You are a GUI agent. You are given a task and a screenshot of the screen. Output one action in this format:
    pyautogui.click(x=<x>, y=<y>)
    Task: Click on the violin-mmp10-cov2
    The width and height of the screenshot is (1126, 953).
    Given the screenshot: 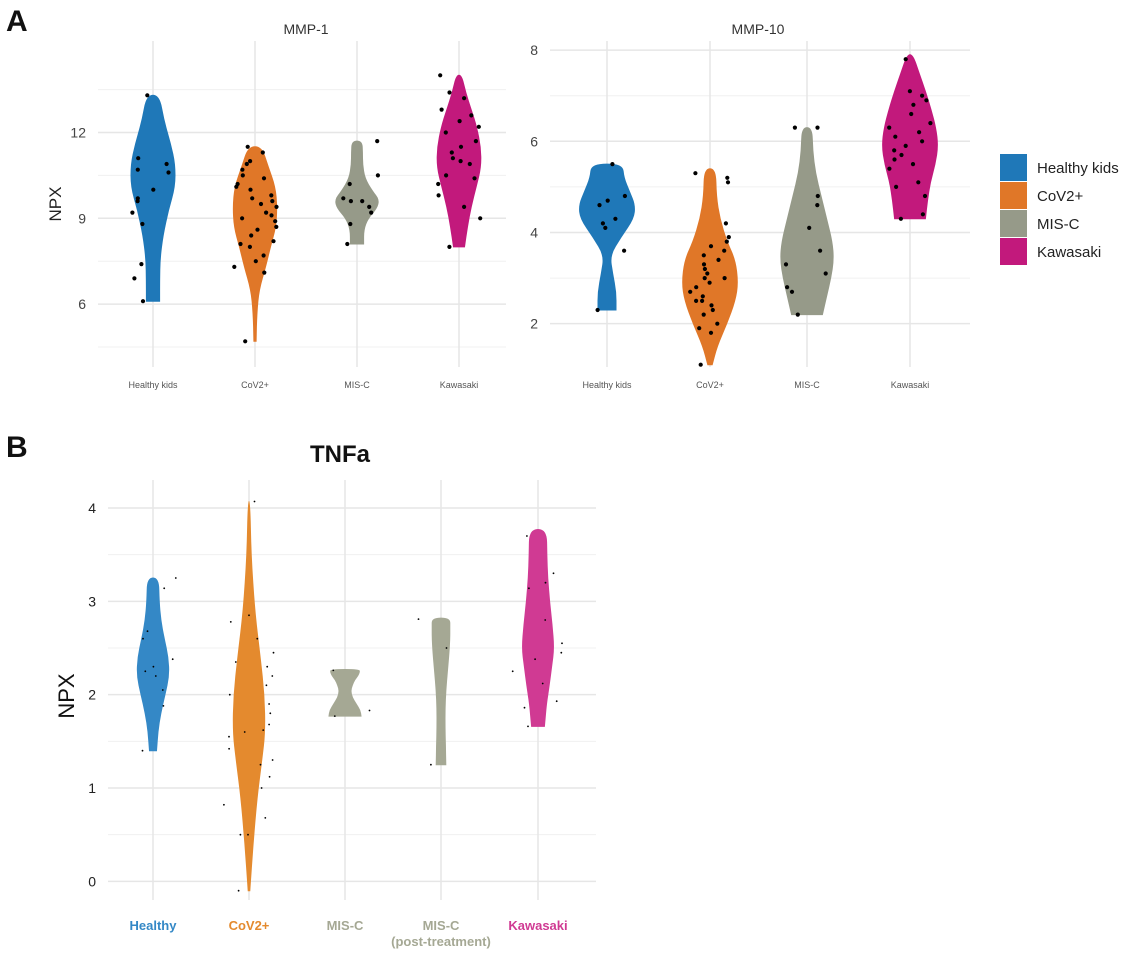 What is the action you would take?
    pyautogui.click(x=710, y=267)
    